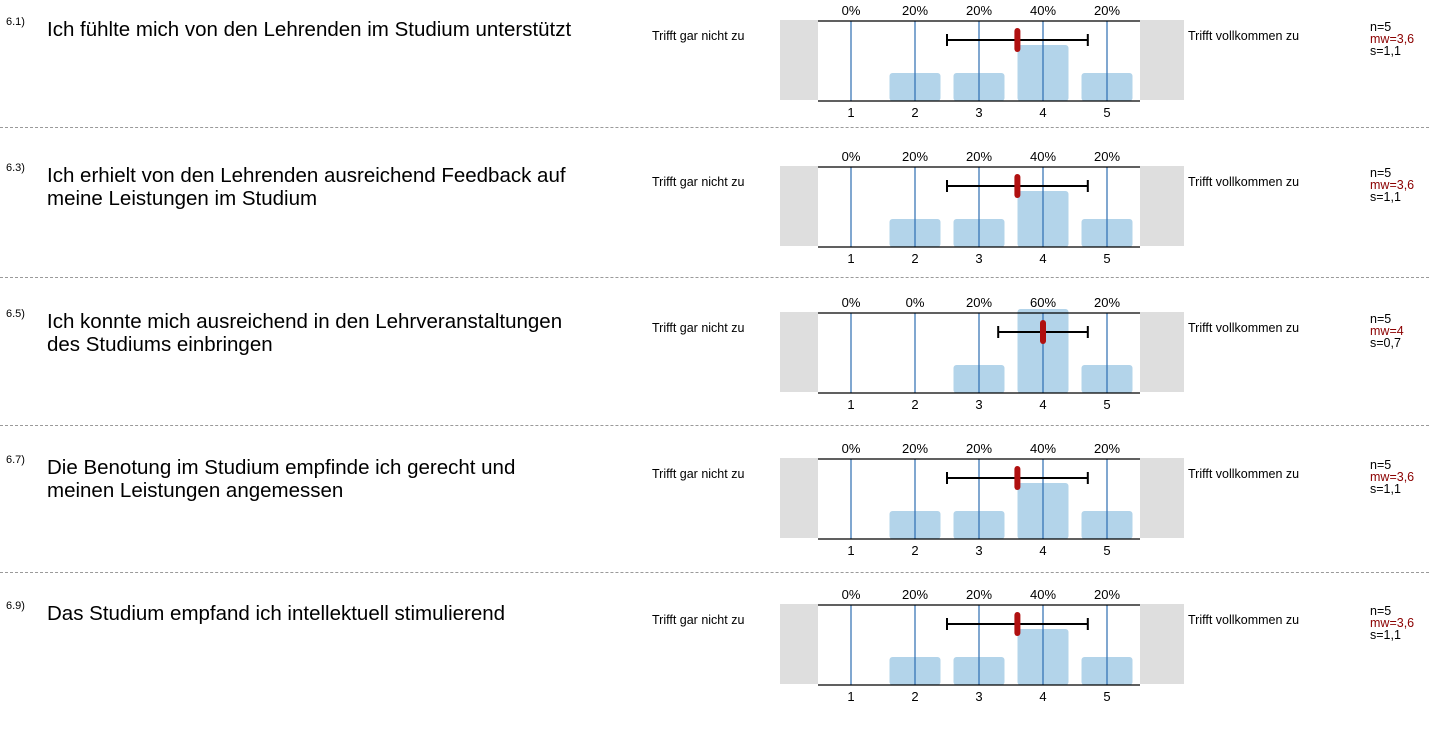  What do you see at coordinates (1043, 302) in the screenshot?
I see `percent-label: 60%` at bounding box center [1043, 302].